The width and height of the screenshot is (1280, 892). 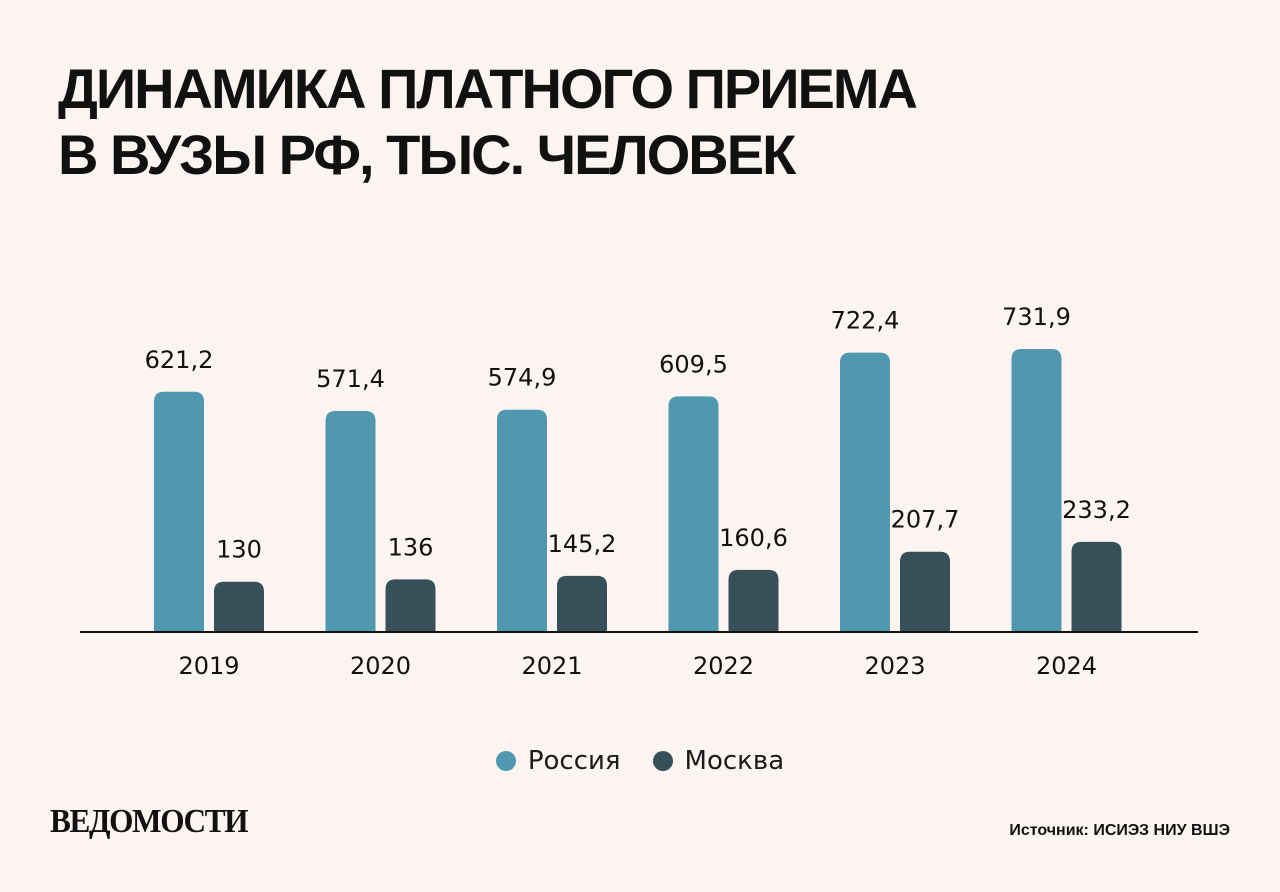 What do you see at coordinates (894, 666) in the screenshot?
I see `x-tick-label-2023: 2023` at bounding box center [894, 666].